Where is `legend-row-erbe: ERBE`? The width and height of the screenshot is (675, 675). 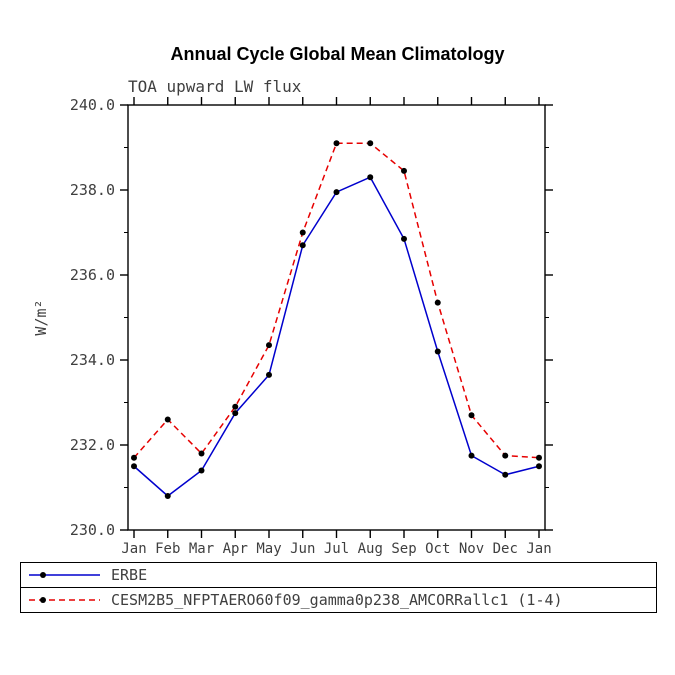 legend-row-erbe: ERBE is located at coordinates (338, 575).